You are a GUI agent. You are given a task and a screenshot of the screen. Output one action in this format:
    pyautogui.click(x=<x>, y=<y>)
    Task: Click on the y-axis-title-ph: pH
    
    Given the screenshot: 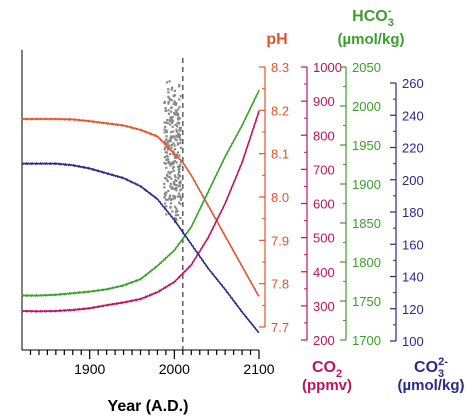 What is the action you would take?
    pyautogui.click(x=276, y=39)
    